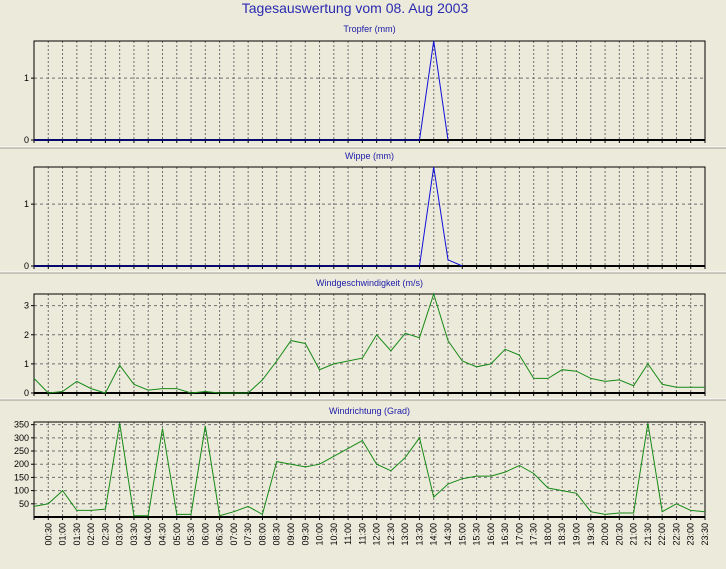 The image size is (726, 569). I want to click on x-tick-label: 14:30, so click(448, 534).